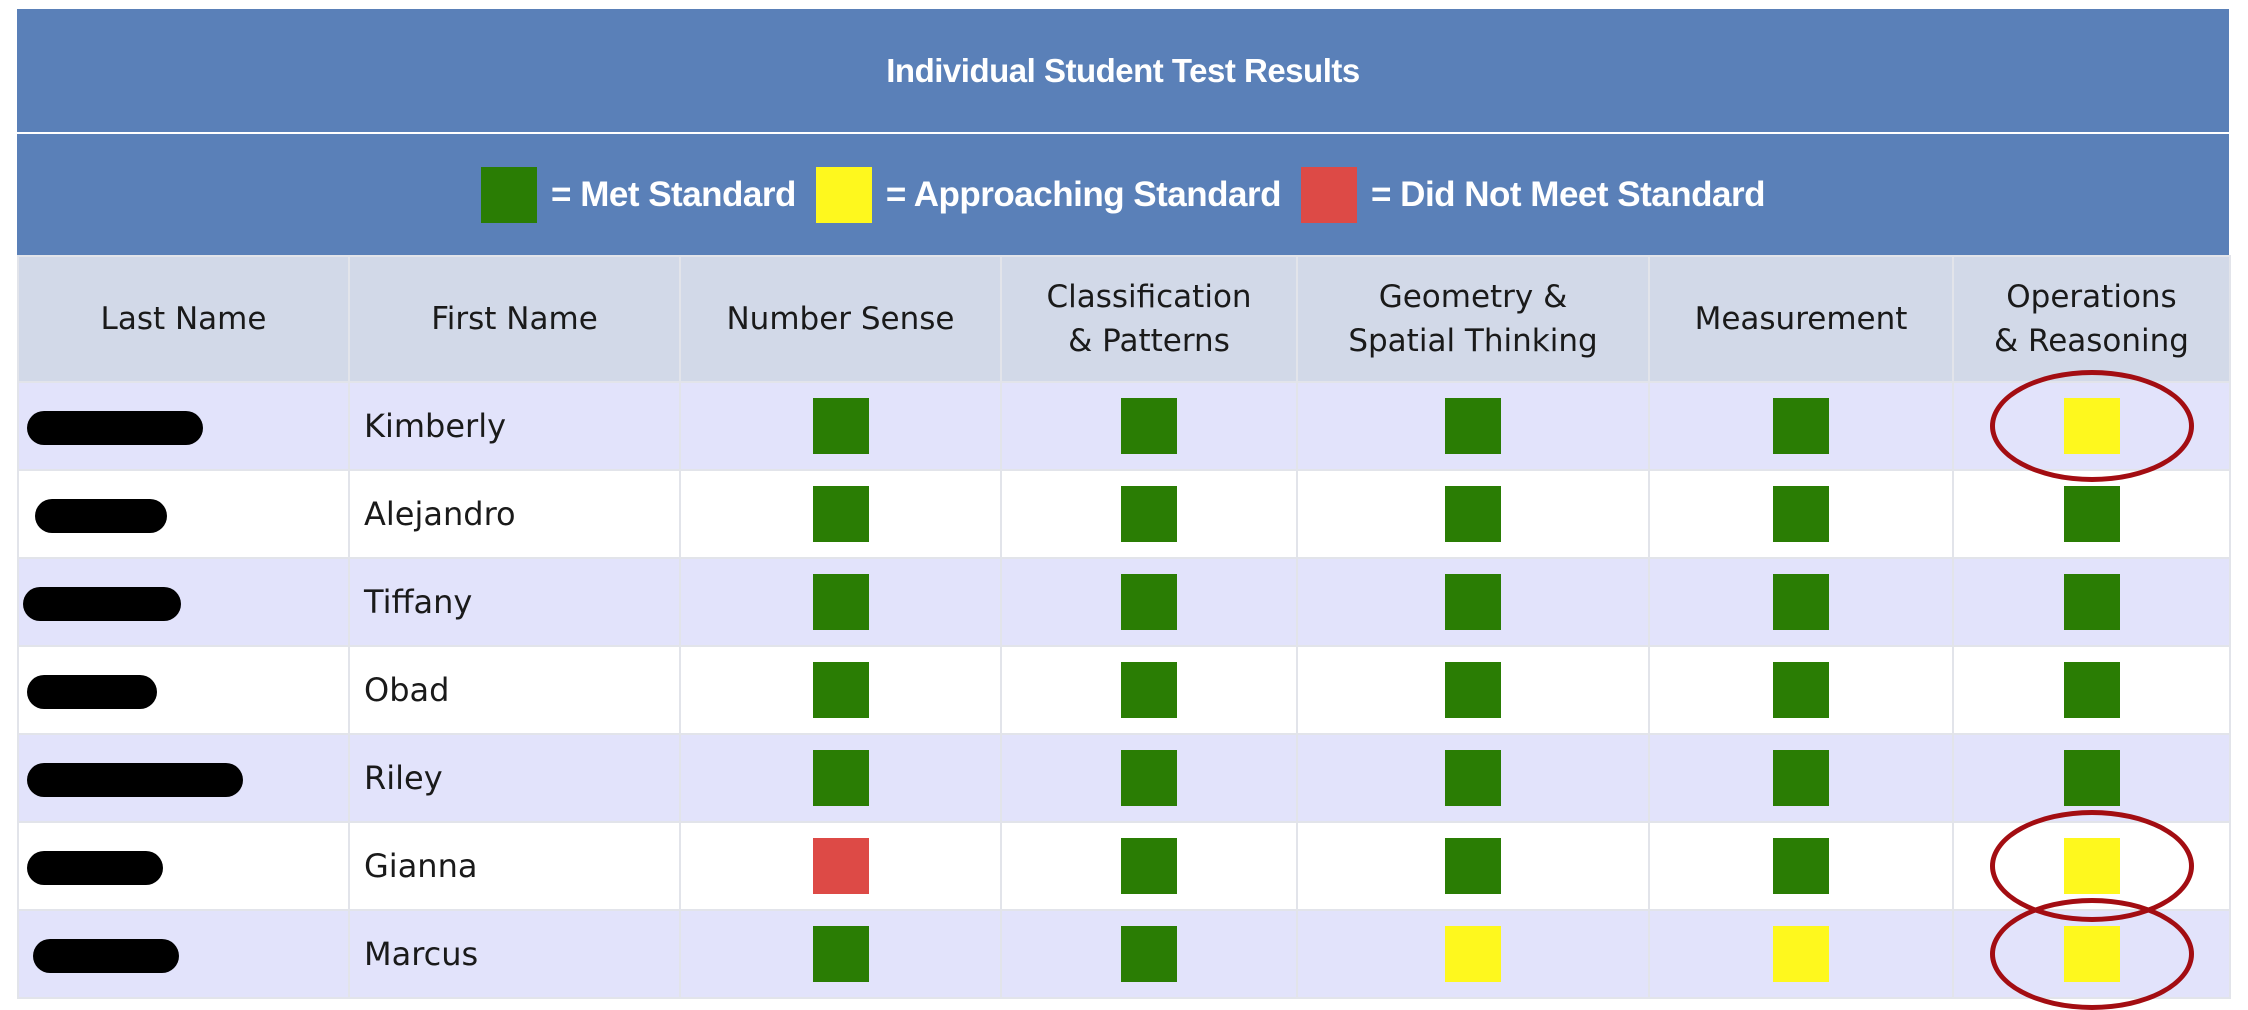  Describe the element at coordinates (509, 194) in the screenshot. I see `legend-swatch-met` at that location.